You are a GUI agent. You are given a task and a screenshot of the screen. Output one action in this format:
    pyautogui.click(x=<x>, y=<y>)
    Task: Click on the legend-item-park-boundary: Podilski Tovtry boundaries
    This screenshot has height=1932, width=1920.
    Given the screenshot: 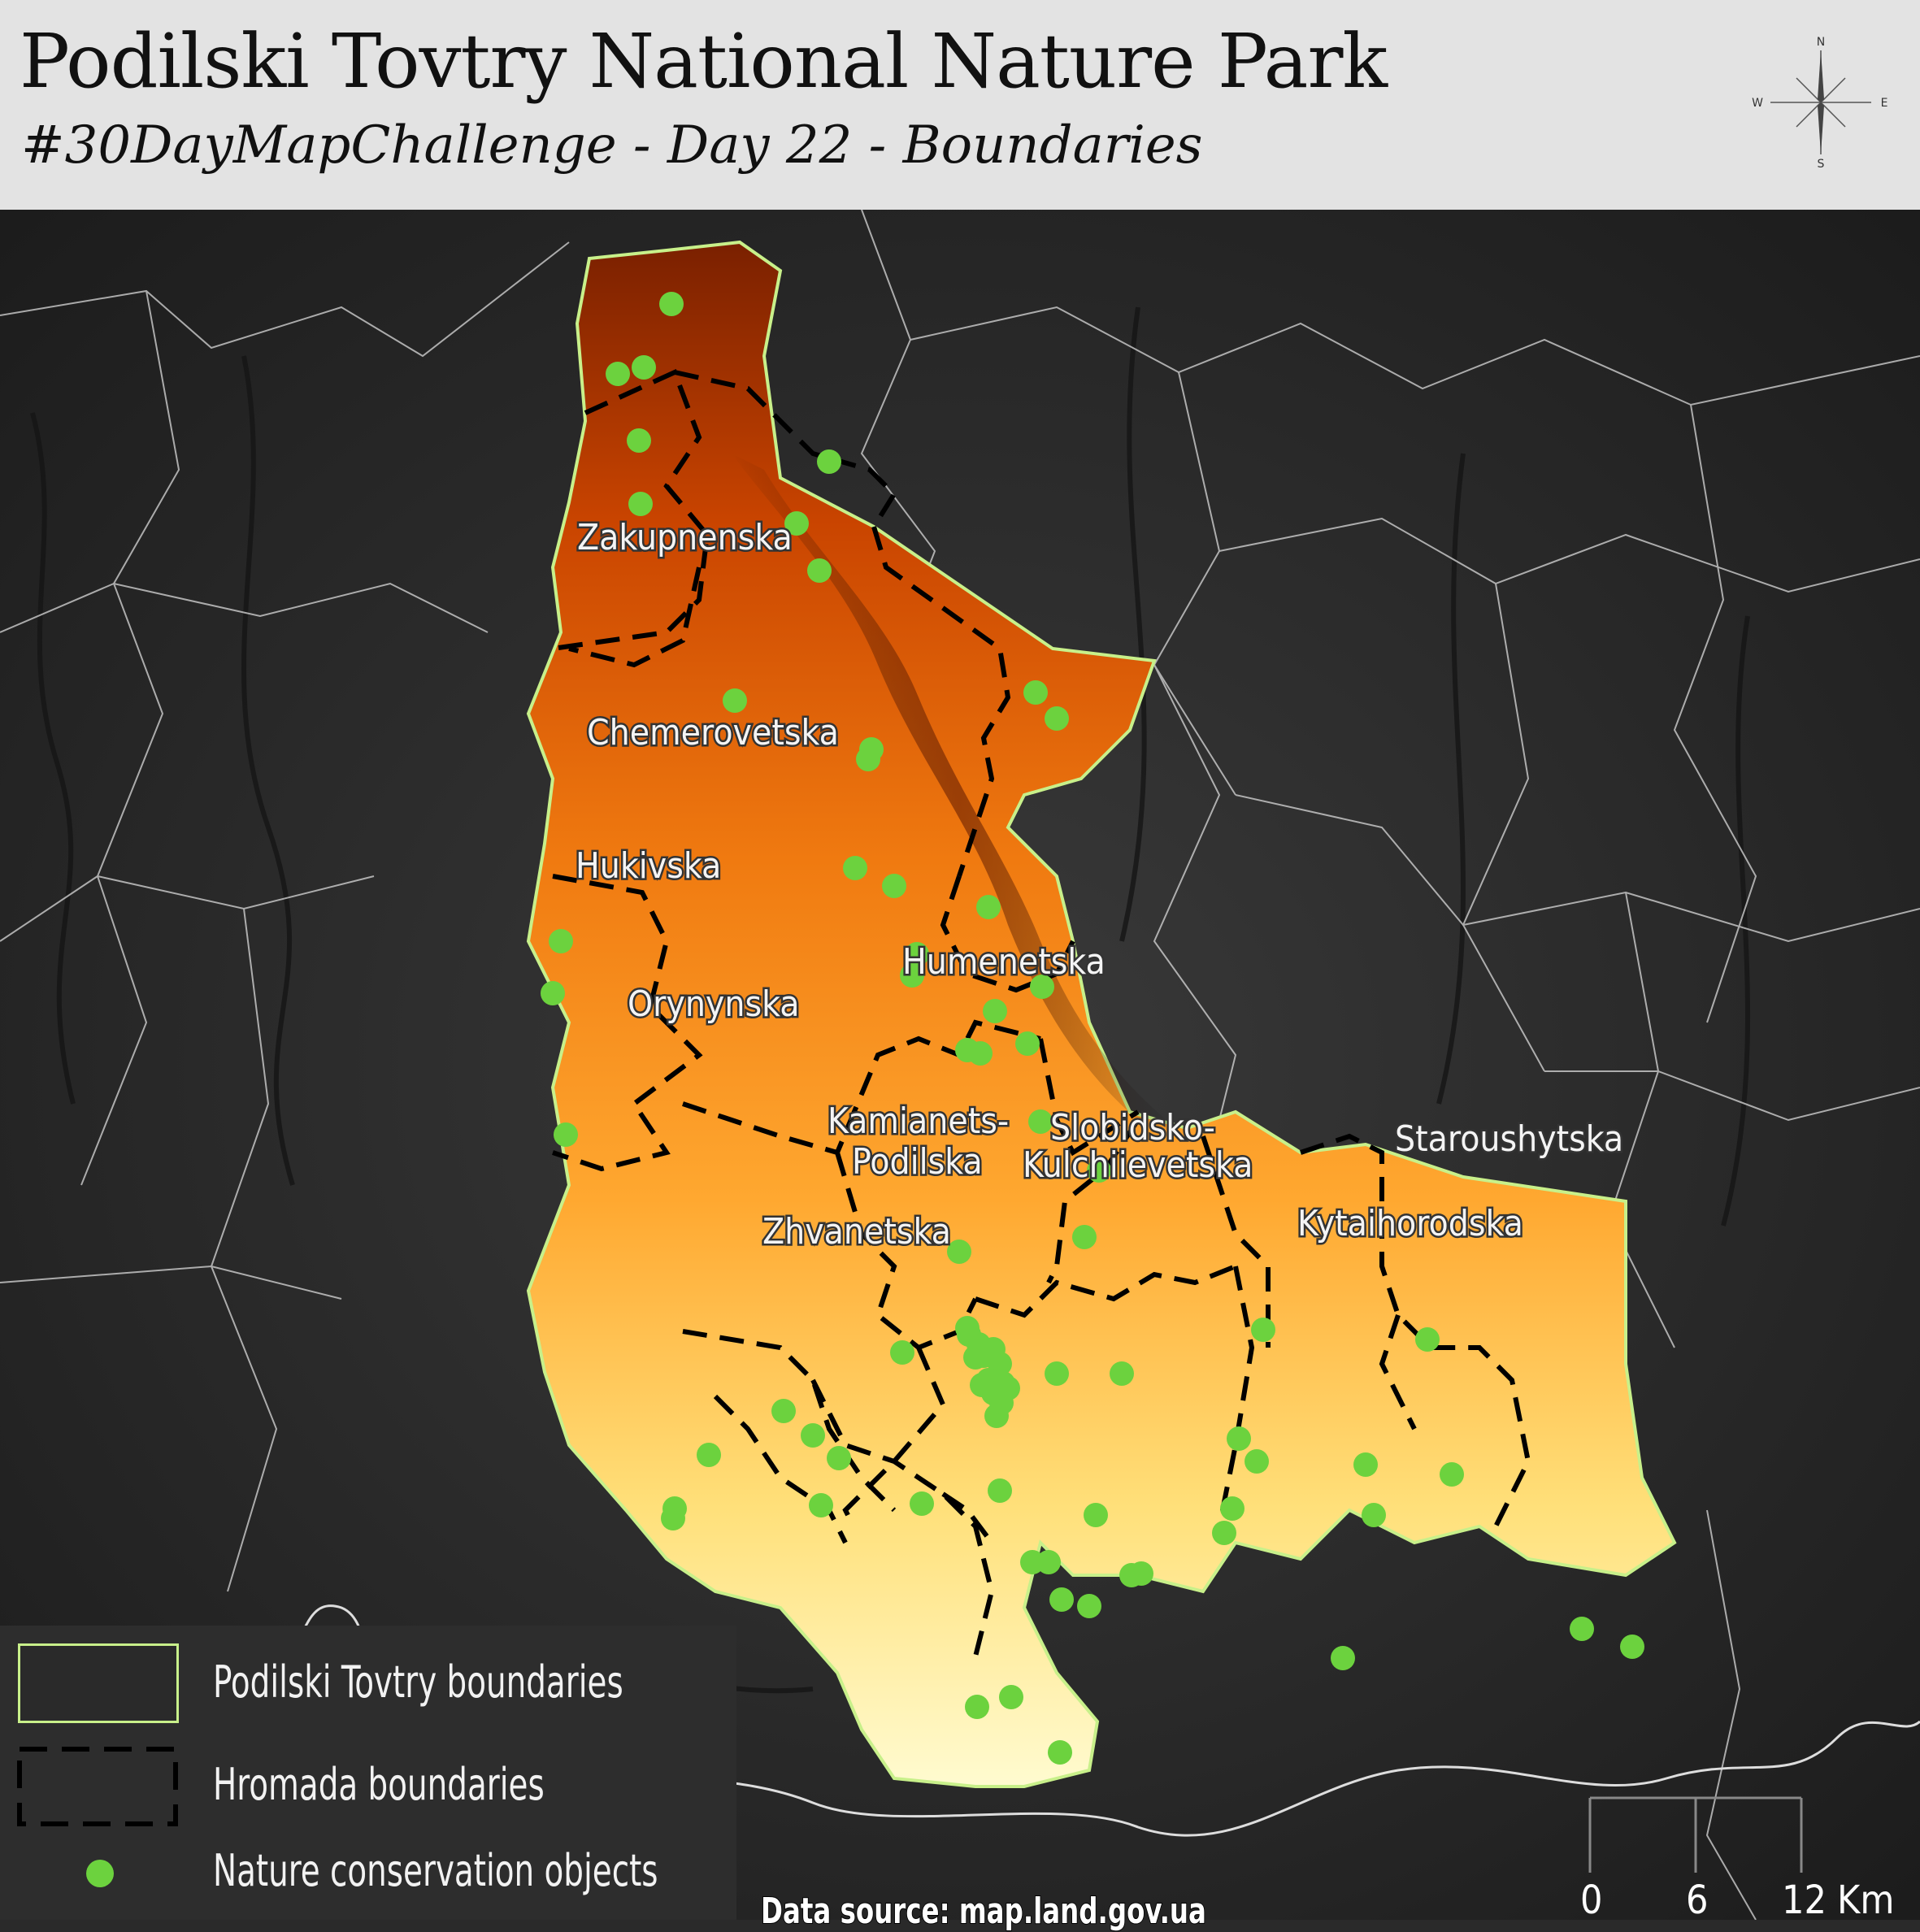 What is the action you would take?
    pyautogui.click(x=368, y=1684)
    